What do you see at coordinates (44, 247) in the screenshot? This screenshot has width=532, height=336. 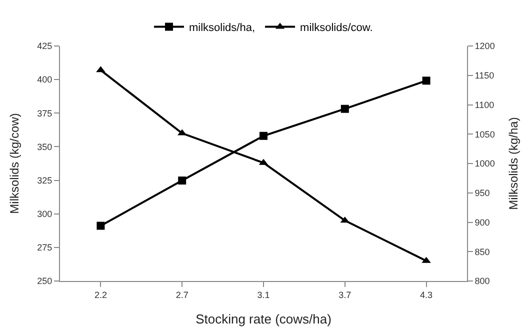 I see `y-tick-label: 275` at bounding box center [44, 247].